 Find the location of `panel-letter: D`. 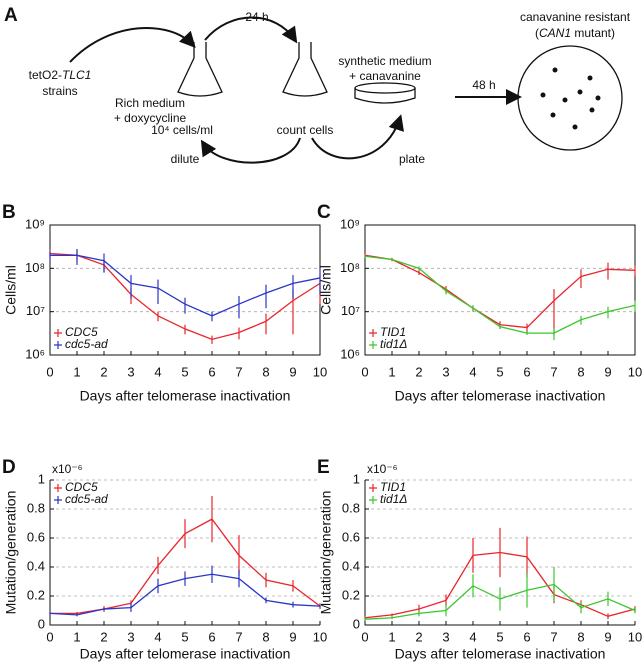

panel-letter: D is located at coordinates (9, 467).